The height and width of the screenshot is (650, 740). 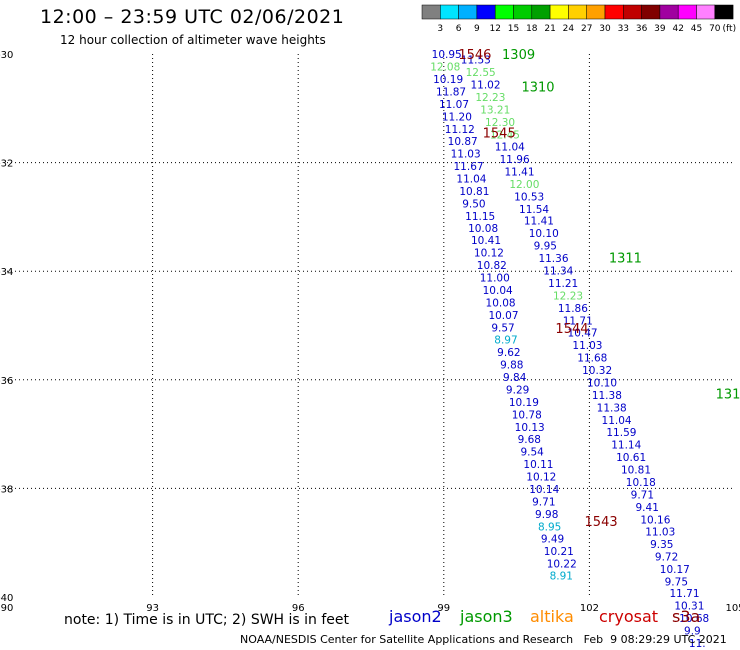 I want to click on lon-label: 93, so click(x=152, y=608).